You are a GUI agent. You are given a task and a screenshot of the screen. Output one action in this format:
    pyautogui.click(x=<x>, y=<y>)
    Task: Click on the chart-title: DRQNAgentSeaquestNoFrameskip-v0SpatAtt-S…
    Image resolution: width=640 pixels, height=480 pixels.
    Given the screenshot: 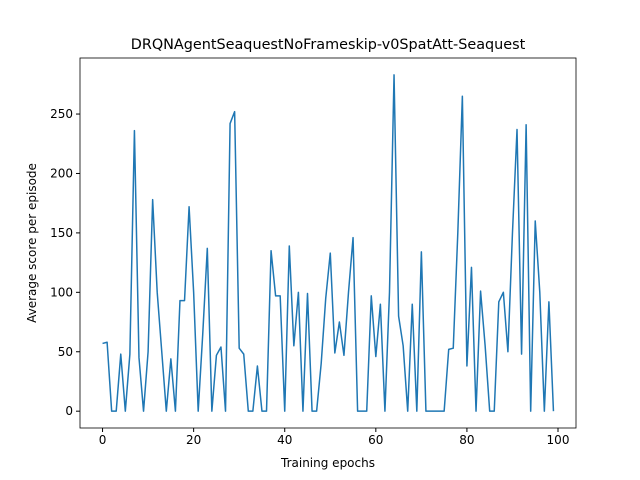 What is the action you would take?
    pyautogui.click(x=328, y=45)
    